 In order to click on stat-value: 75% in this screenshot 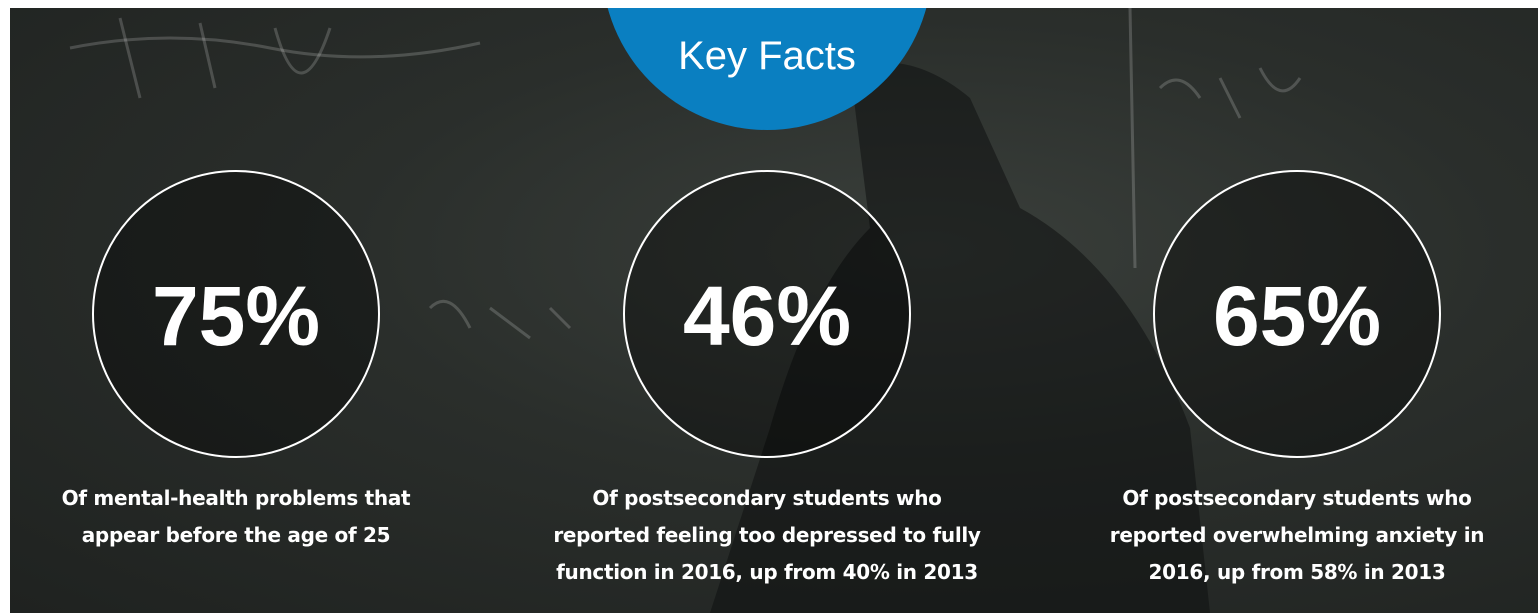, I will do `click(236, 316)`.